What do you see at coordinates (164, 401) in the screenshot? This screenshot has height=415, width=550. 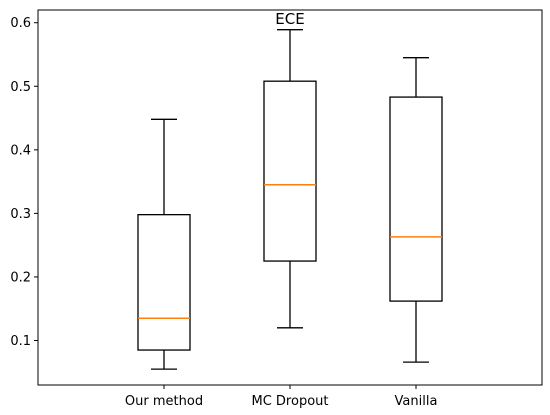 I see `x-tick-label: Our method` at bounding box center [164, 401].